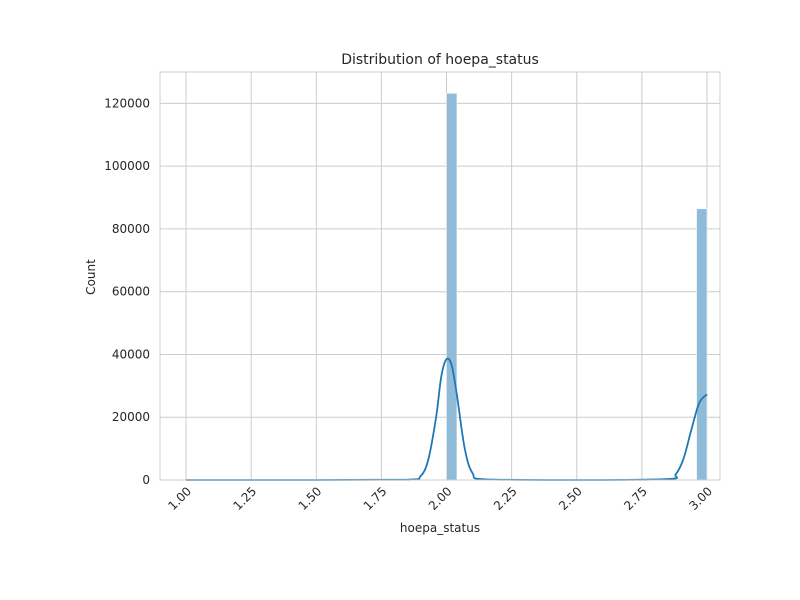 The image size is (800, 600). What do you see at coordinates (127, 103) in the screenshot?
I see `y-tick-label: 120000` at bounding box center [127, 103].